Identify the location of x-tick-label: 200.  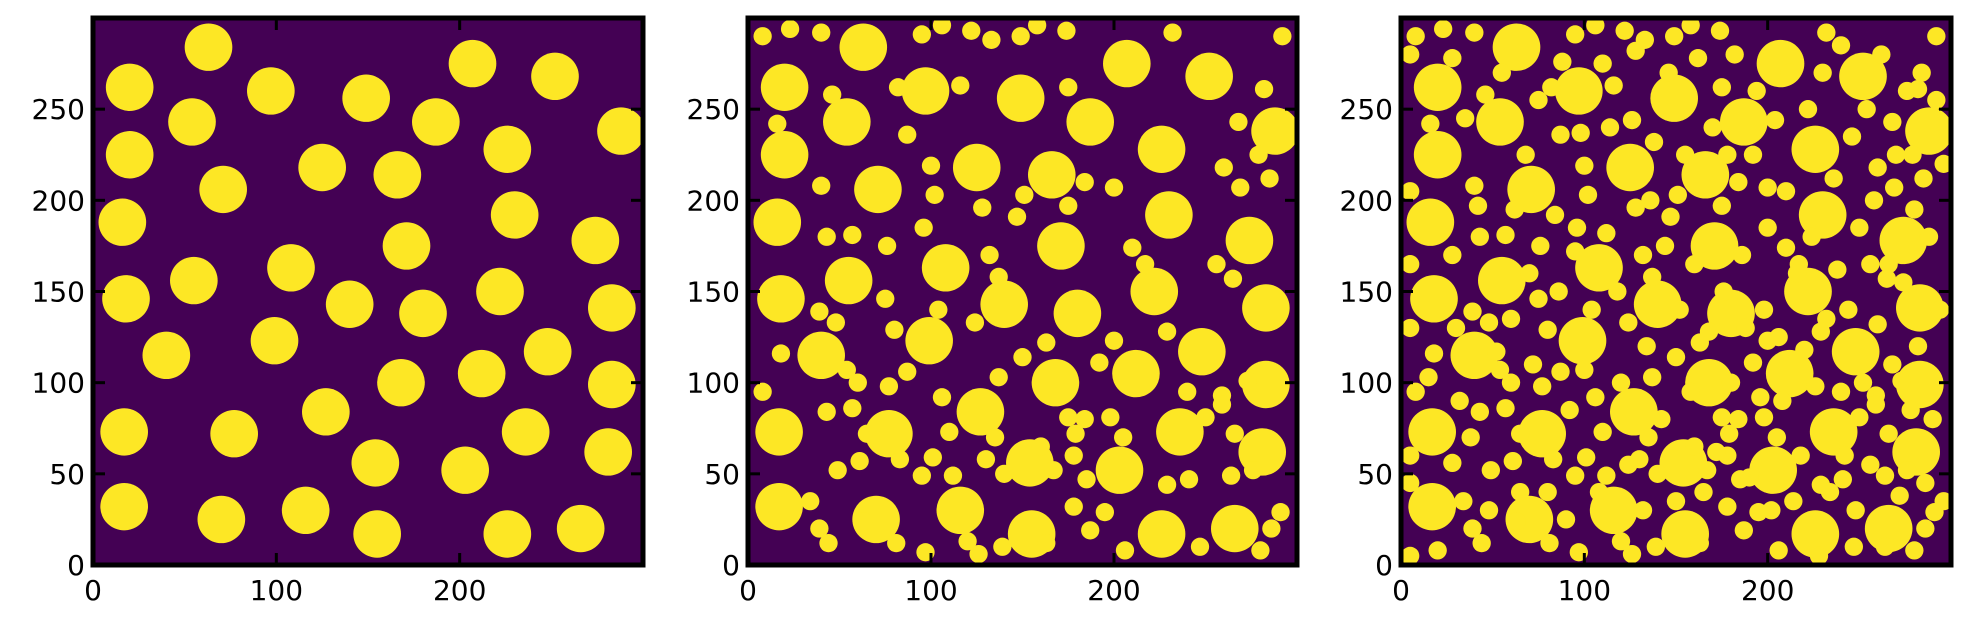
(1113, 590).